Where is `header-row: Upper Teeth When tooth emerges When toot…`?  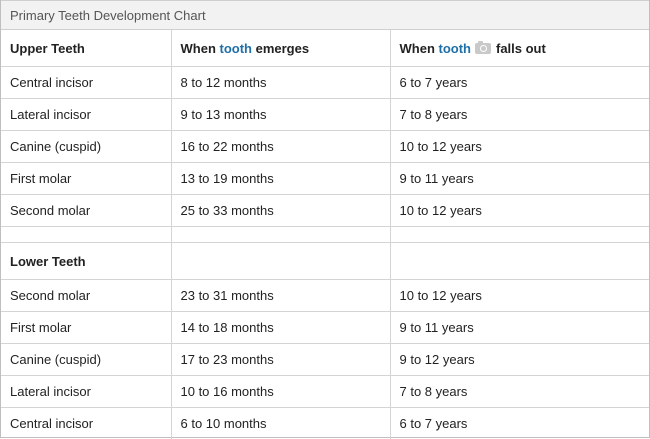
header-row: Upper Teeth When tooth emerges When toot… is located at coordinates (325, 48).